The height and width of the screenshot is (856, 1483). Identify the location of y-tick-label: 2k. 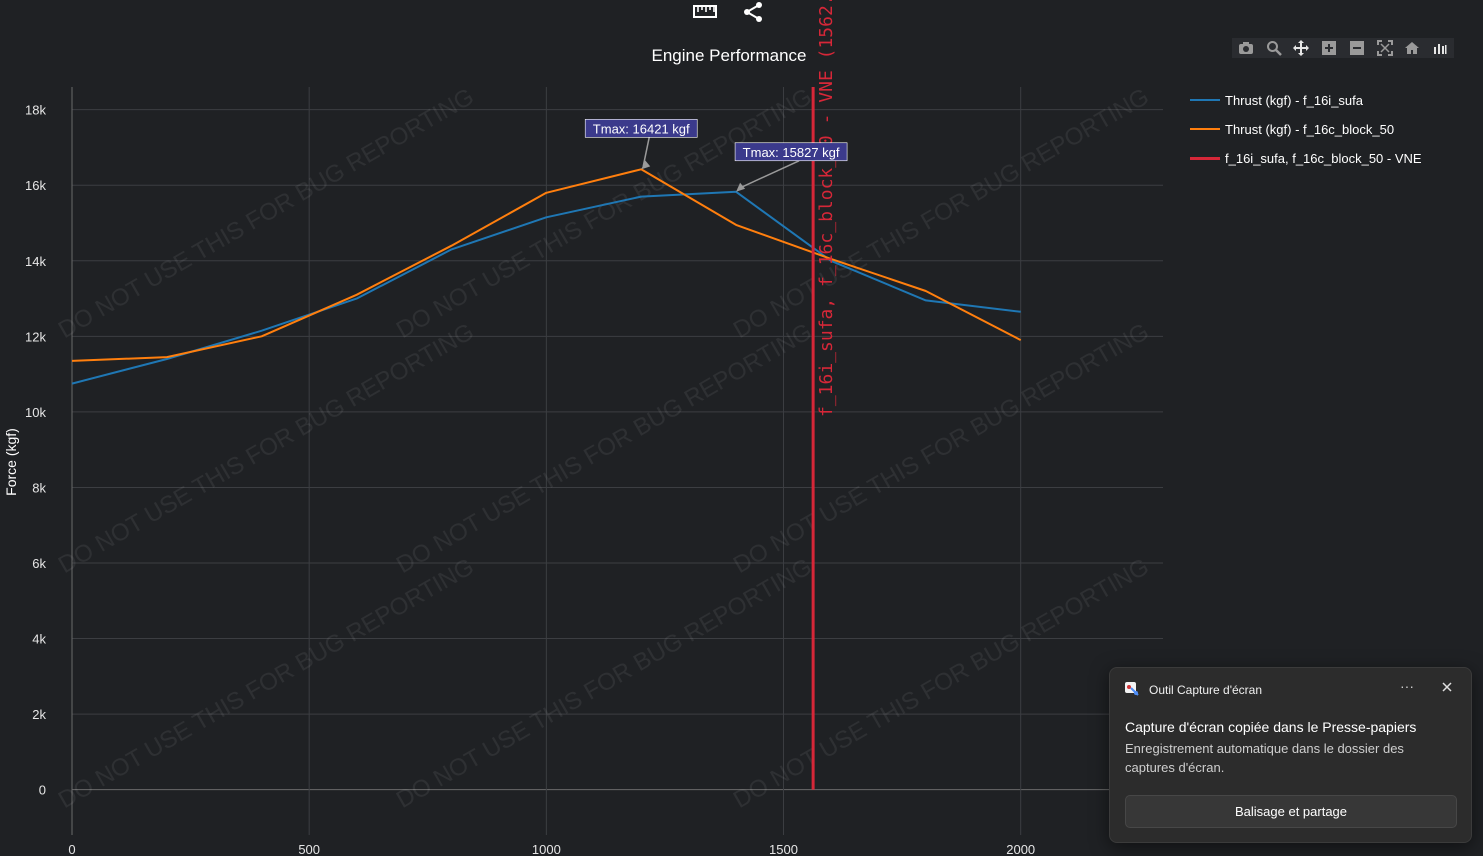
(39, 714).